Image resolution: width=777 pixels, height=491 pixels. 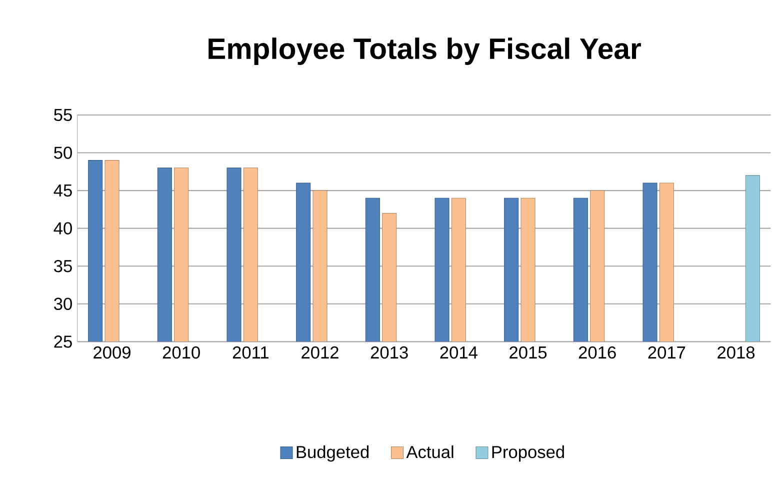 What do you see at coordinates (63, 115) in the screenshot?
I see `y-tick-label: 55` at bounding box center [63, 115].